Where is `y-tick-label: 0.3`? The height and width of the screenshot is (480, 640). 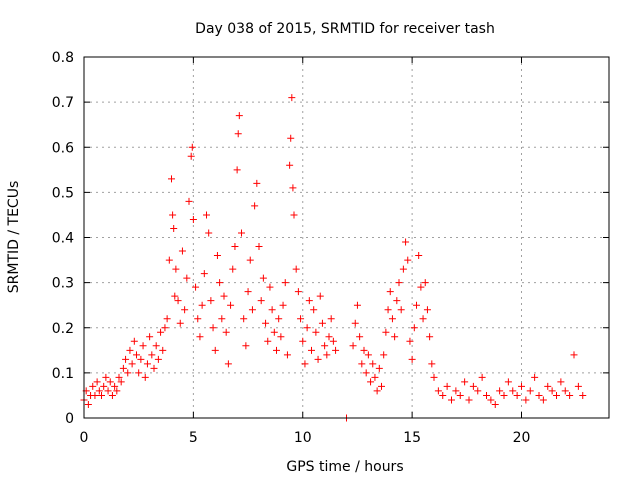 y-tick-label: 0.3 is located at coordinates (63, 284).